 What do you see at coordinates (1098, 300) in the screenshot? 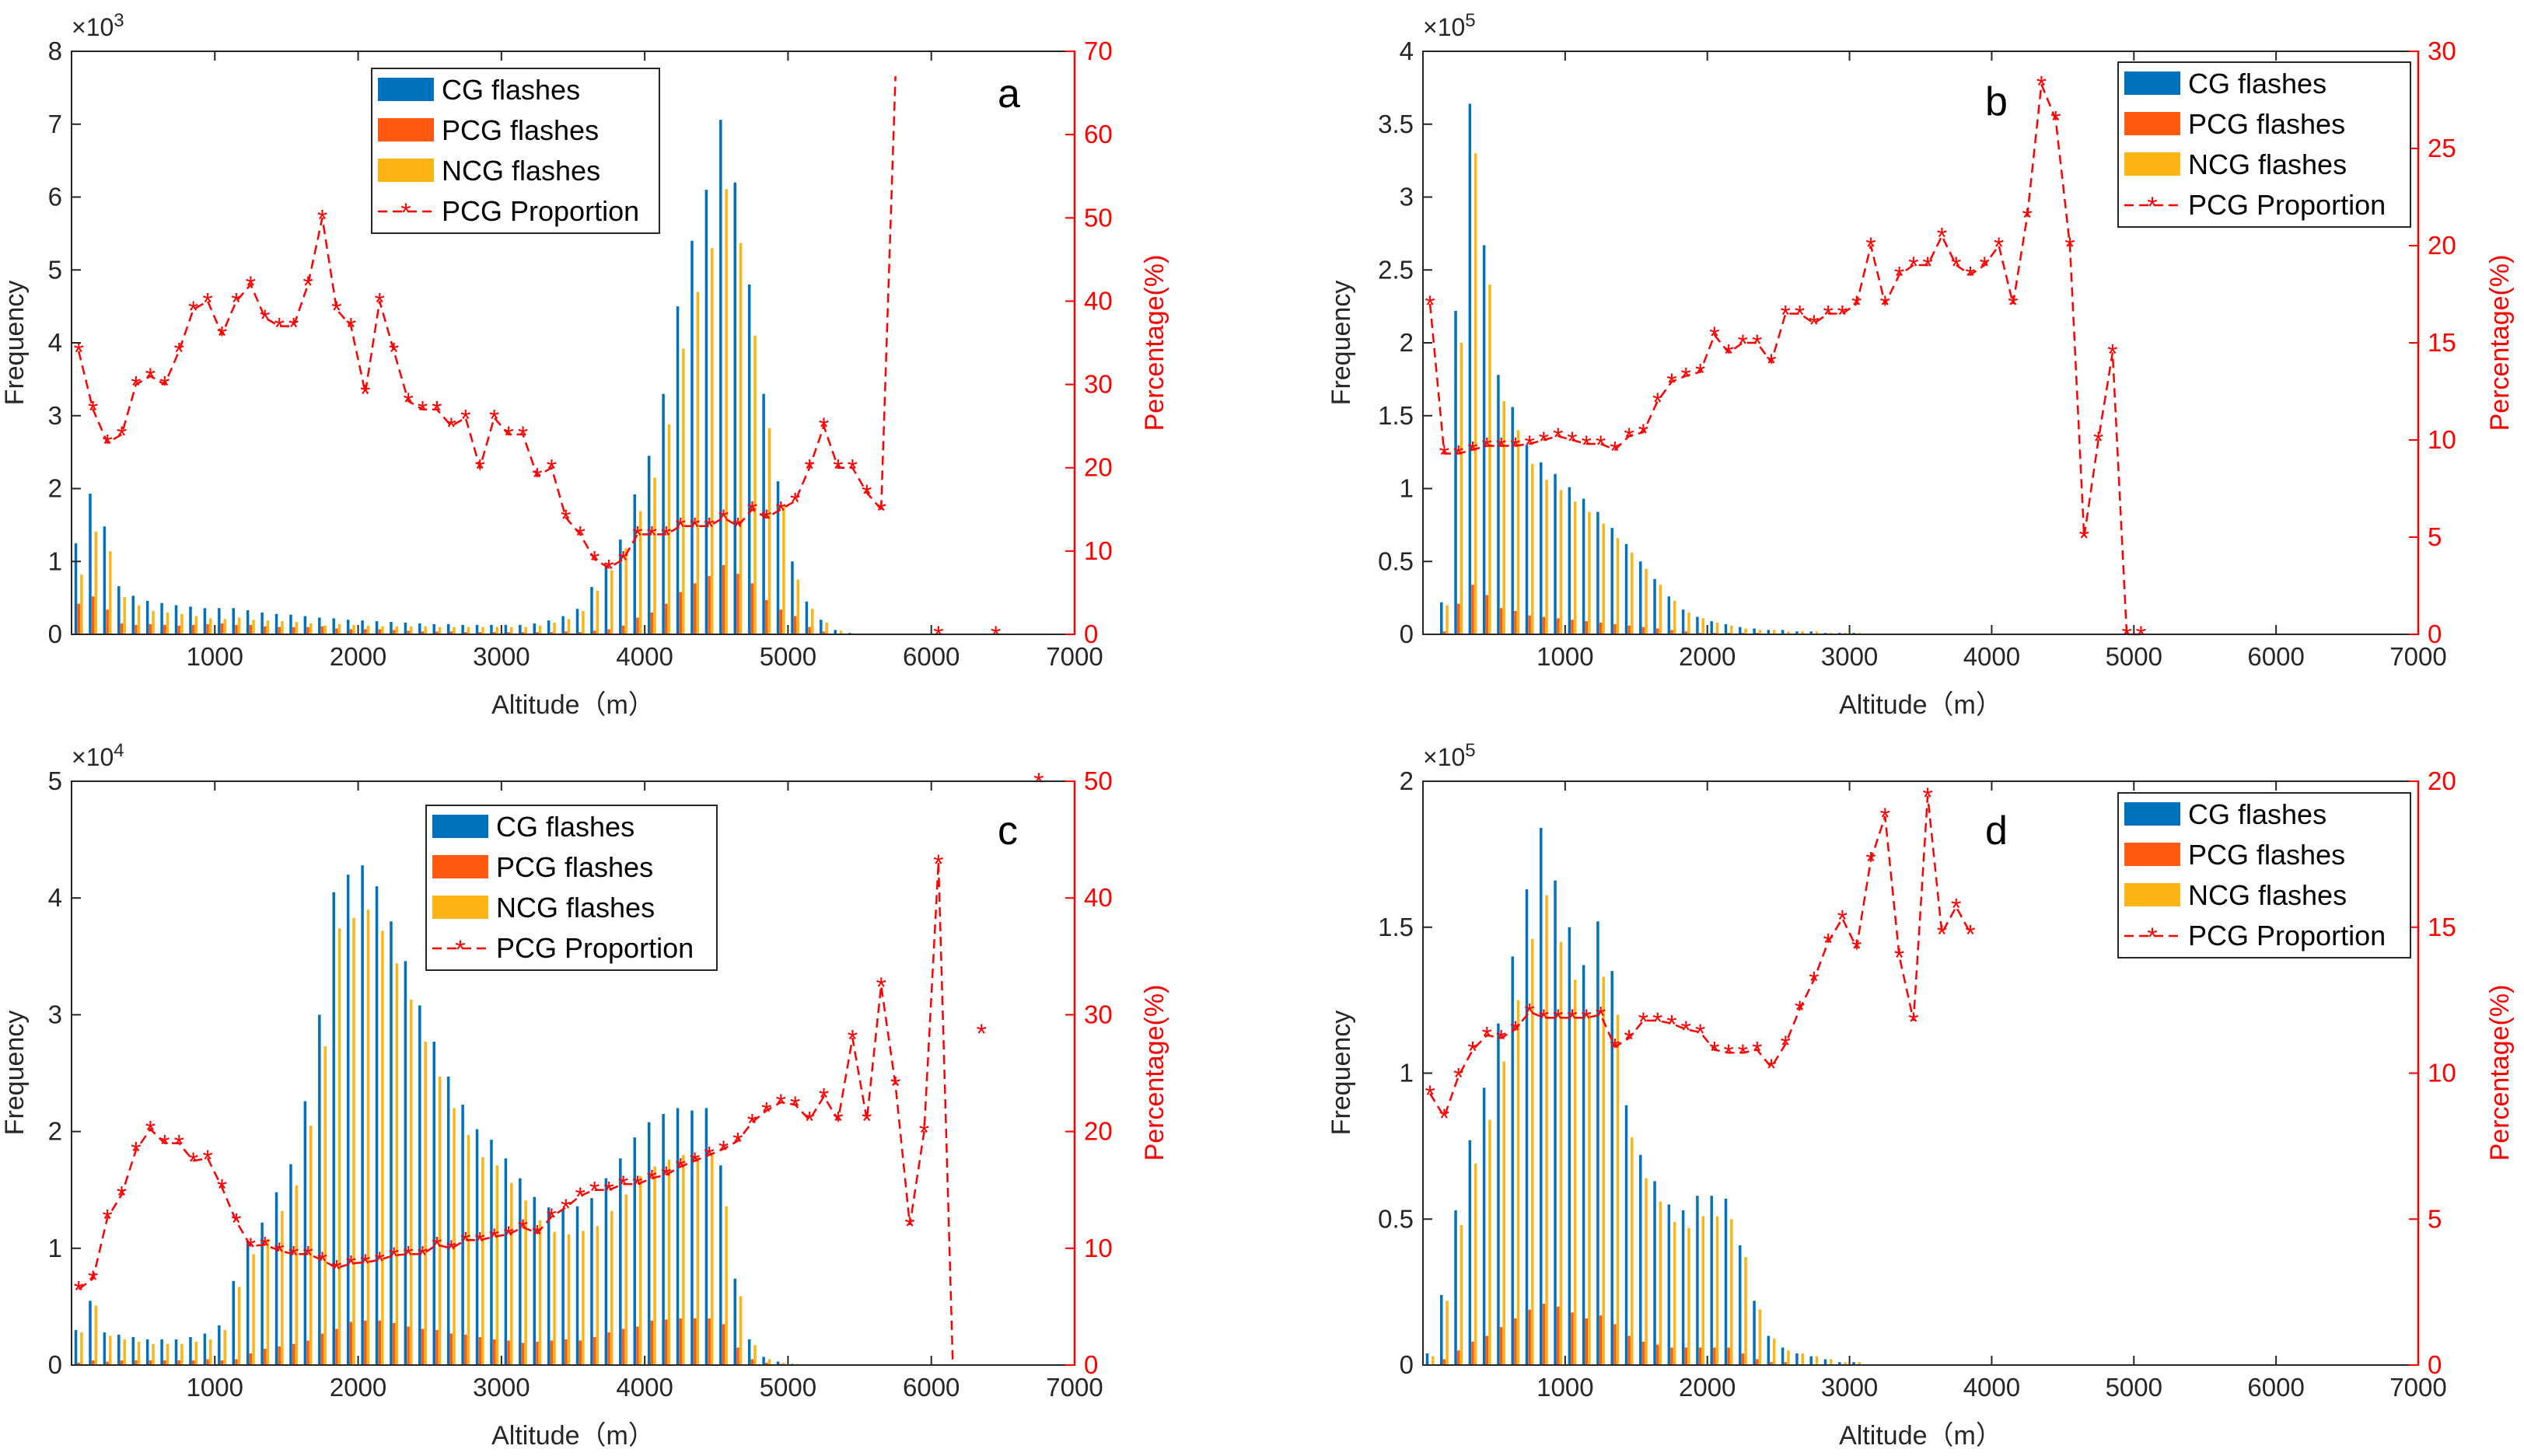
I see `y2-tick-label-a-4: 40` at bounding box center [1098, 300].